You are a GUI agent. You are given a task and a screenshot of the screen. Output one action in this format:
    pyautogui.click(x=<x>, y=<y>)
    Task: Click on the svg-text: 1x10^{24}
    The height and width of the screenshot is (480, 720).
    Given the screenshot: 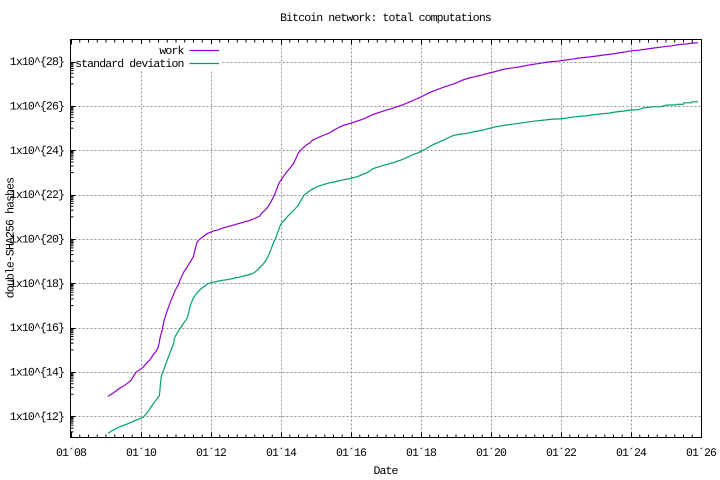 What is the action you would take?
    pyautogui.click(x=37, y=151)
    